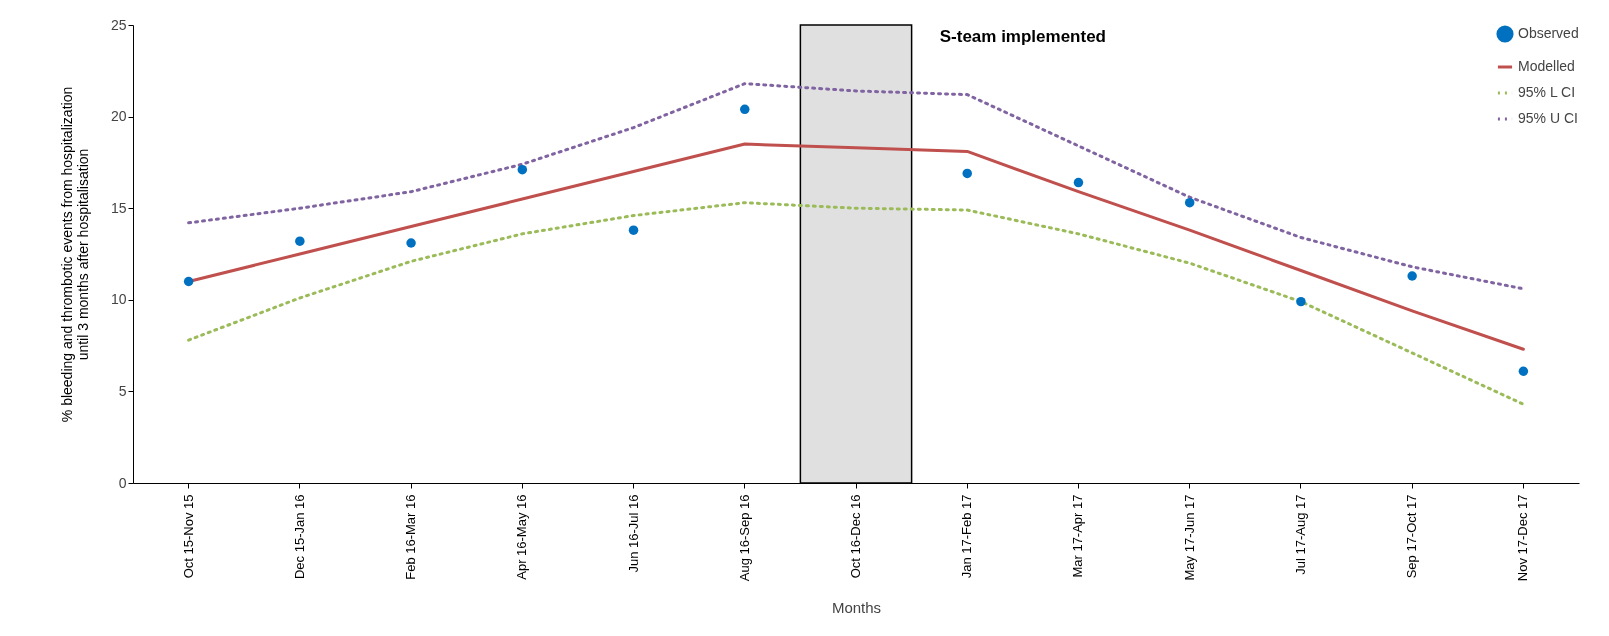  What do you see at coordinates (522, 537) in the screenshot?
I see `x-tick-label: Apr 16-May 16` at bounding box center [522, 537].